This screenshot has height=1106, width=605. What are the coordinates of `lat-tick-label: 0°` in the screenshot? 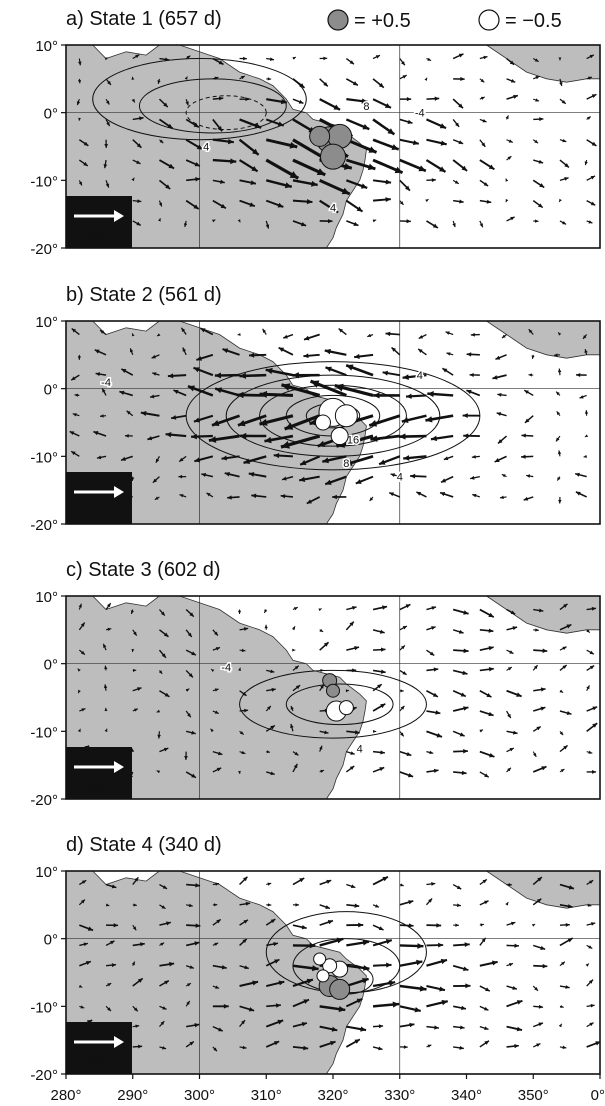 It's located at (51, 940).